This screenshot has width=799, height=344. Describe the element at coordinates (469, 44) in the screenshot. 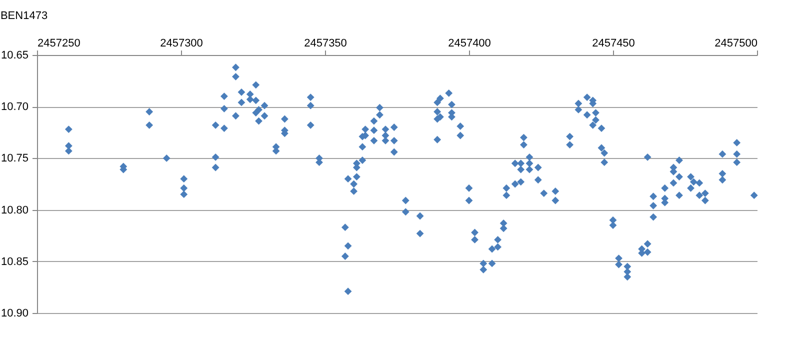

I see `x-tick-label: 2457400` at that location.